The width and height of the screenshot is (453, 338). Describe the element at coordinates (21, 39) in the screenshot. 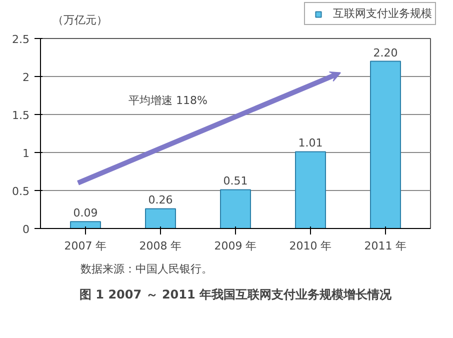

I see `y-tick-label: 2.5` at that location.